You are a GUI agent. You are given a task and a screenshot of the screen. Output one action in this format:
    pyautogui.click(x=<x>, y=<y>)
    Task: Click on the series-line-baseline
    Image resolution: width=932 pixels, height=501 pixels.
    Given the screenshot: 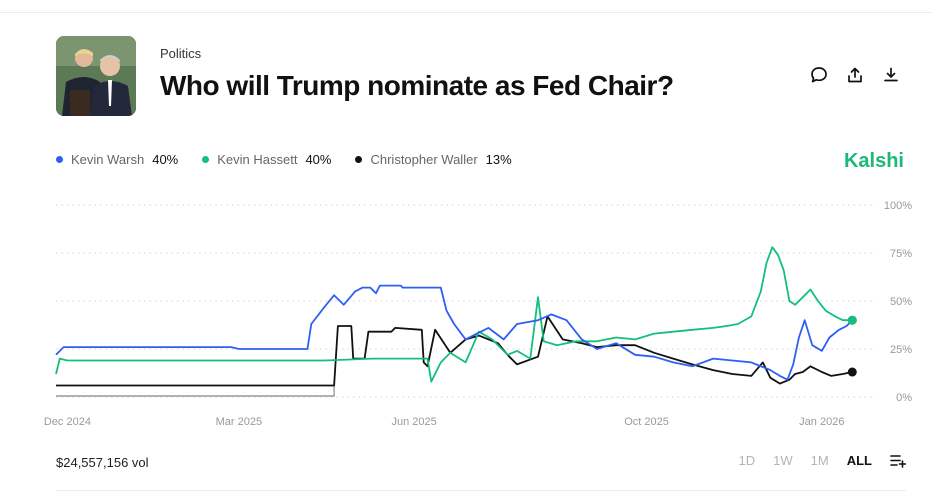 What is the action you would take?
    pyautogui.click(x=195, y=391)
    